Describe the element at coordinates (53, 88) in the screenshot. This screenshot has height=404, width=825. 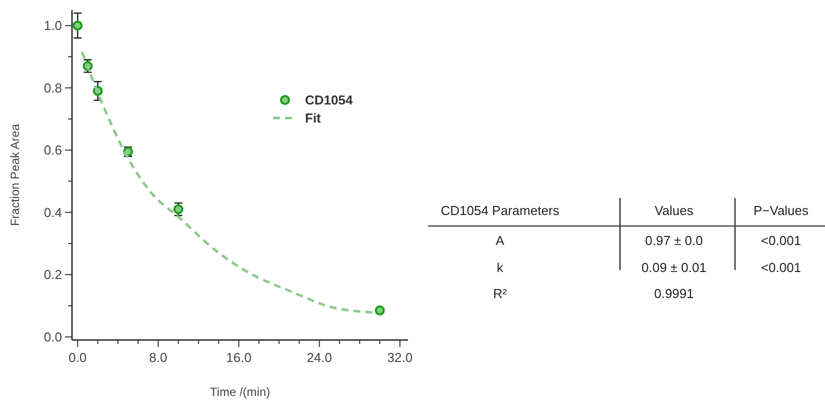
I see `y-tick-label: 0.8` at that location.